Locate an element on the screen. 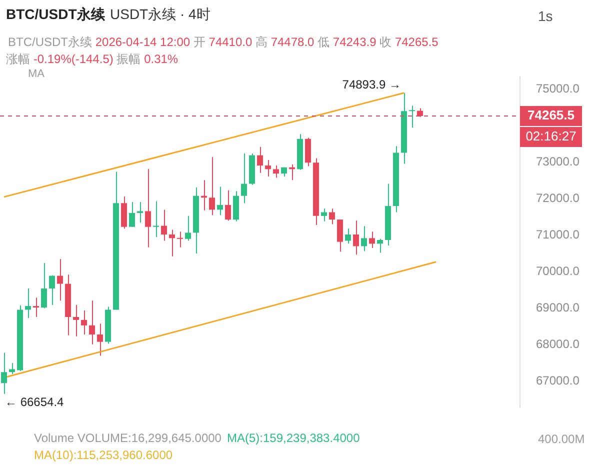 The width and height of the screenshot is (596, 465). text: 400.00M is located at coordinates (561, 439).